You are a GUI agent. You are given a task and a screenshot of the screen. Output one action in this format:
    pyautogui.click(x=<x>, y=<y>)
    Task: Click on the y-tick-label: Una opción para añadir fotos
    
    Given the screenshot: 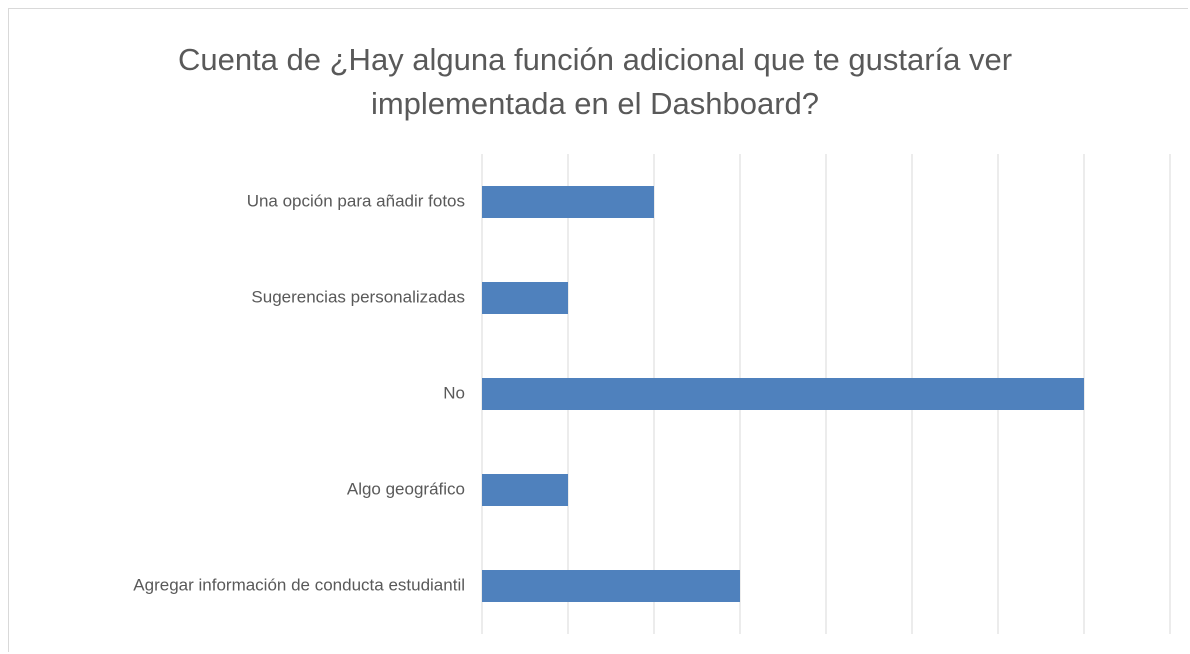 What is the action you would take?
    pyautogui.click(x=356, y=200)
    